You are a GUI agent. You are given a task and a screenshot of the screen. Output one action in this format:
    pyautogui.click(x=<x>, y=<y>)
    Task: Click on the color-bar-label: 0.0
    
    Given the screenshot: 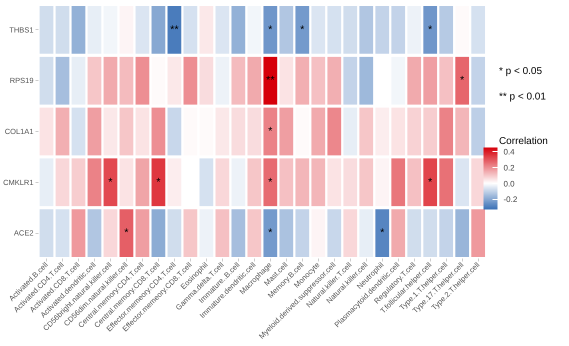 What is the action you would take?
    pyautogui.click(x=510, y=183)
    